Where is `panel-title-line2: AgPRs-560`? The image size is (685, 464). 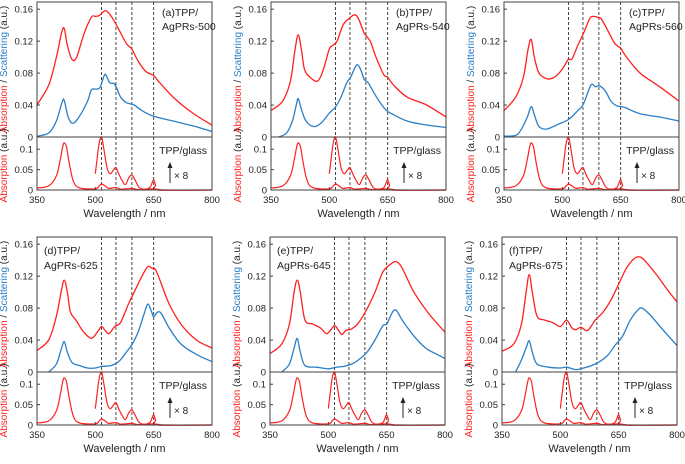 panel-title-line2: AgPRs-560 is located at coordinates (656, 27).